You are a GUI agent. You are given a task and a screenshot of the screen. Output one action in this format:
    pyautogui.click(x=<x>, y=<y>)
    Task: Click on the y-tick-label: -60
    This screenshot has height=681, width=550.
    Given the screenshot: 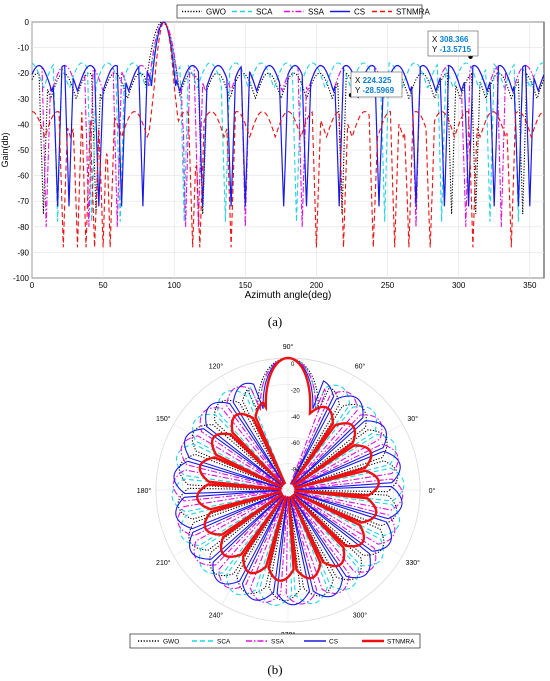 What is the action you would take?
    pyautogui.click(x=23, y=176)
    